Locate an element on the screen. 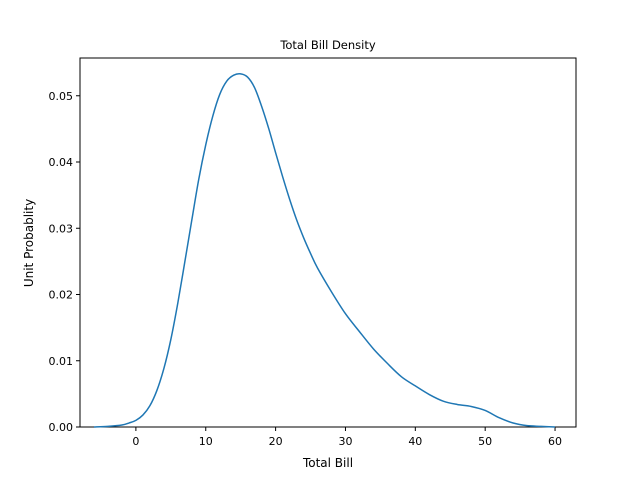  chart-title: Total Bill Density is located at coordinates (327, 45).